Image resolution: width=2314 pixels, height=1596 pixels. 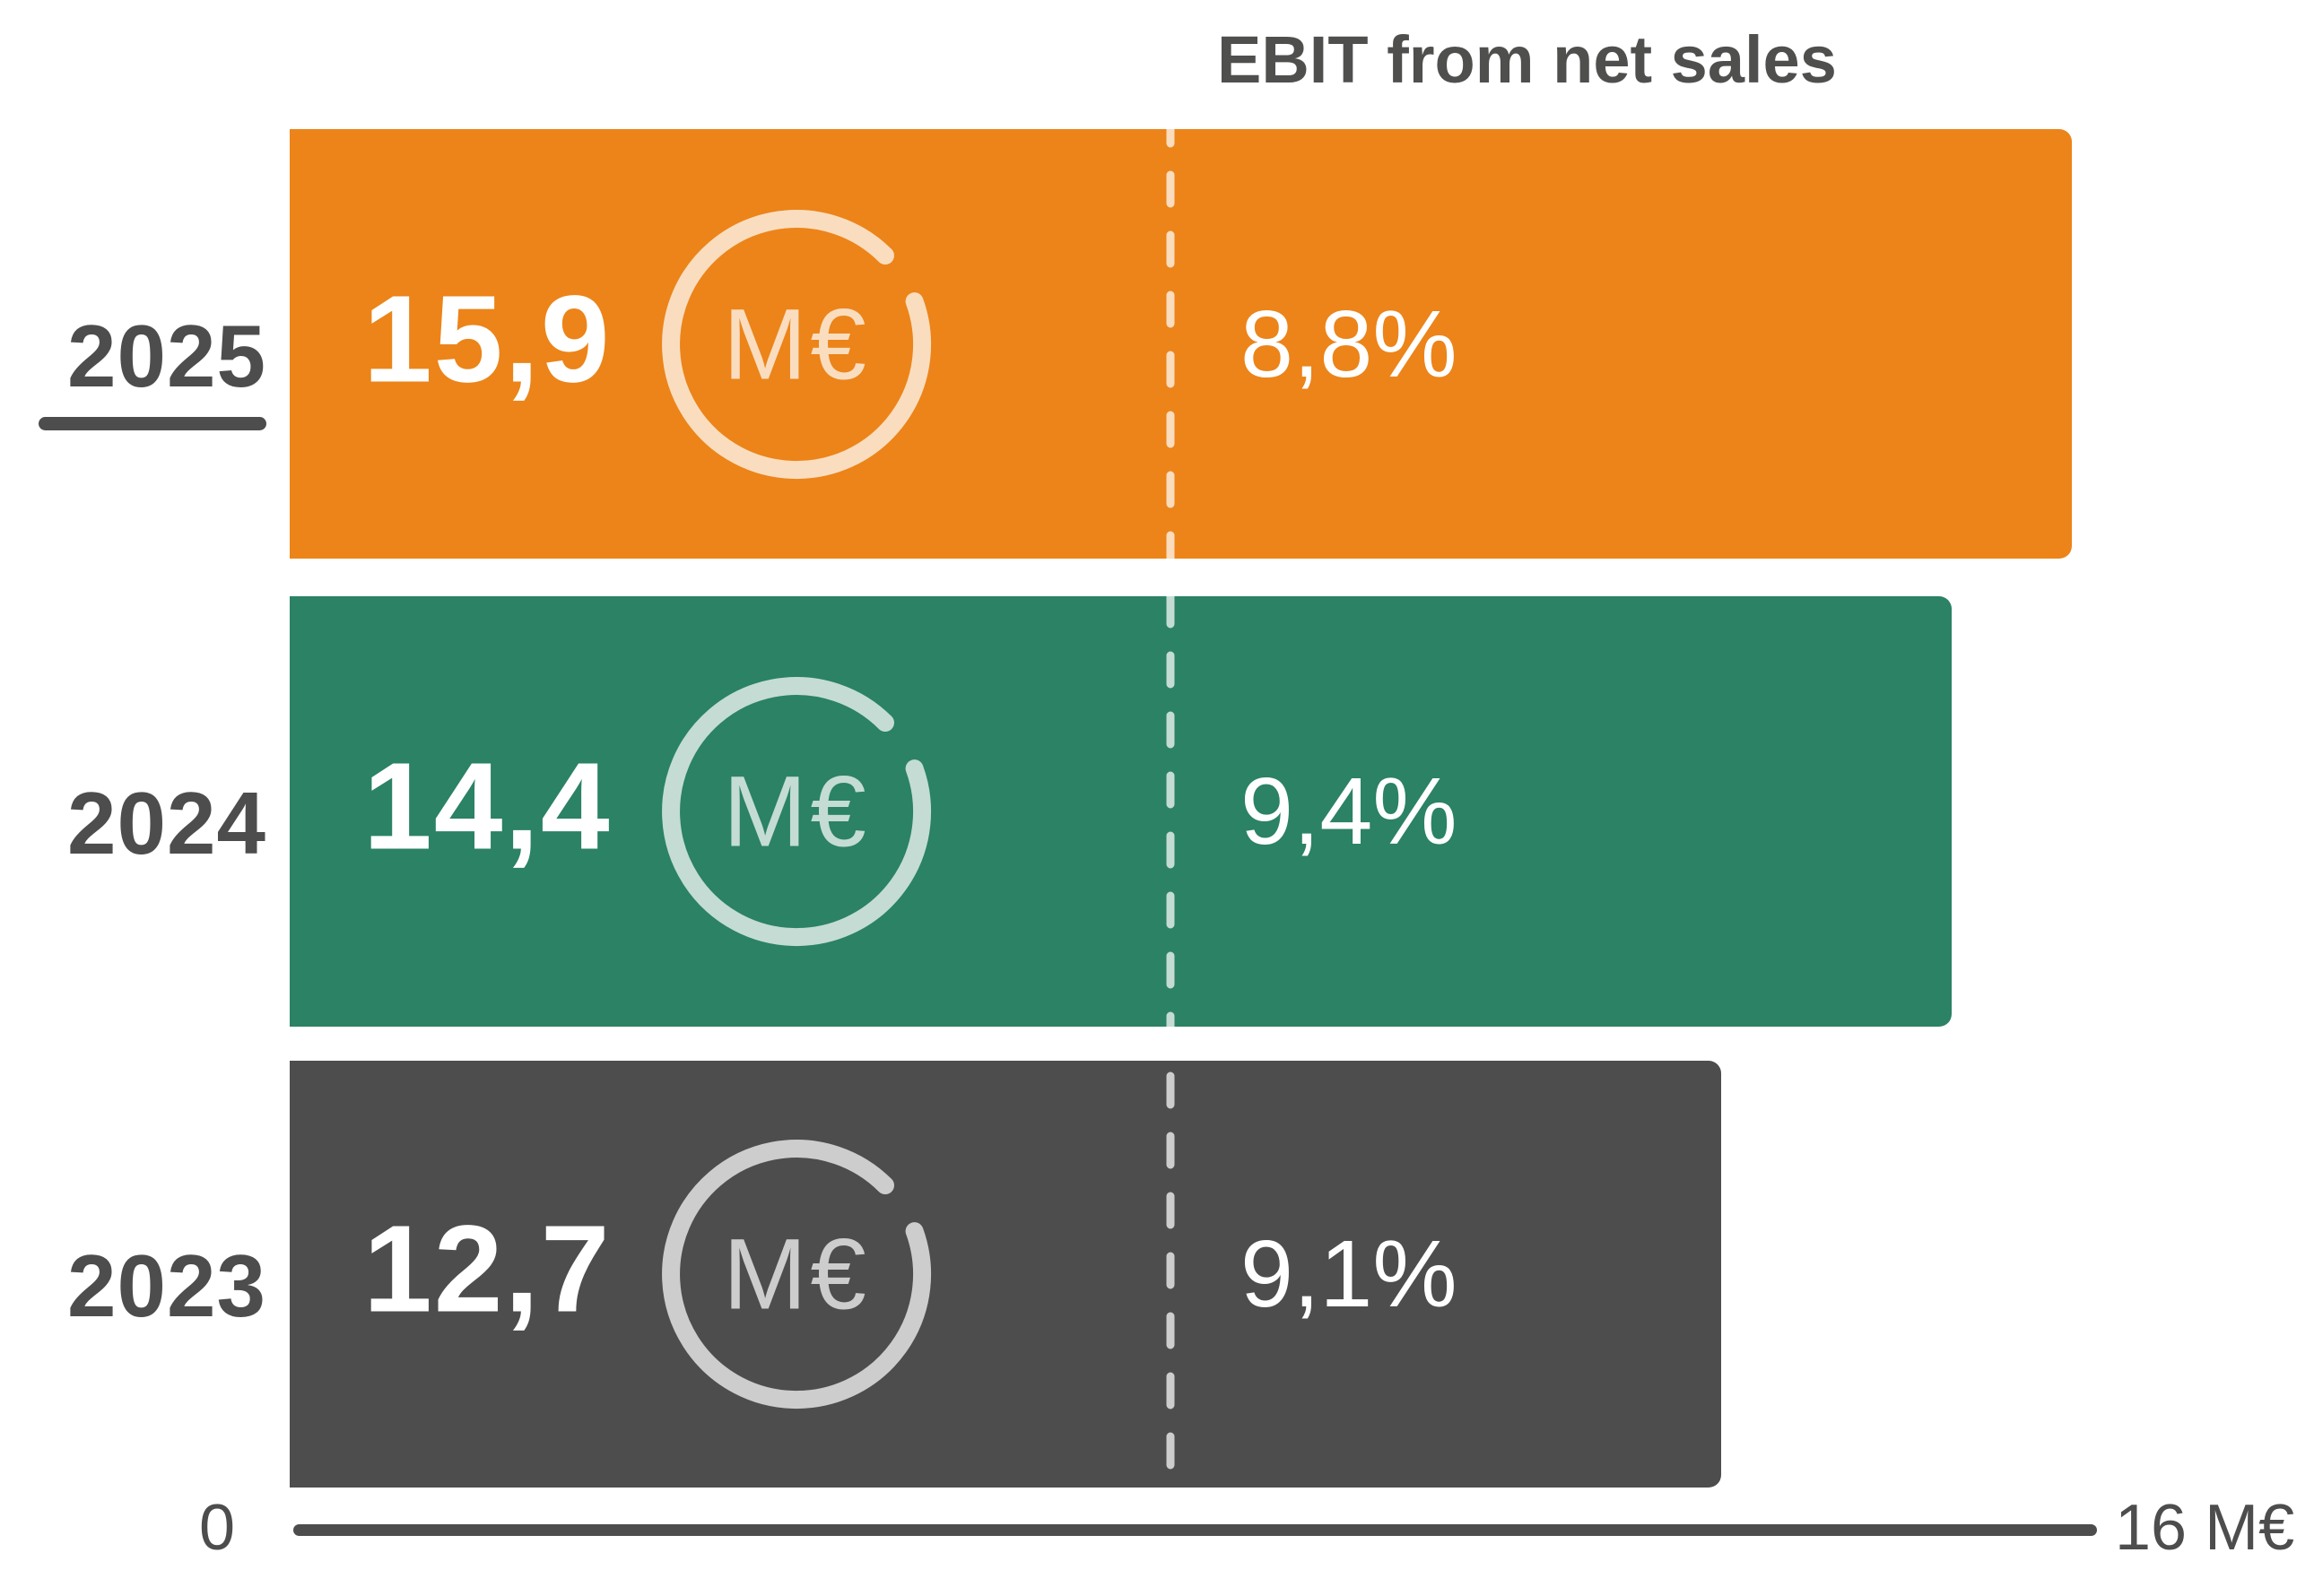 What do you see at coordinates (1195, 1530) in the screenshot?
I see `x-axis-line` at bounding box center [1195, 1530].